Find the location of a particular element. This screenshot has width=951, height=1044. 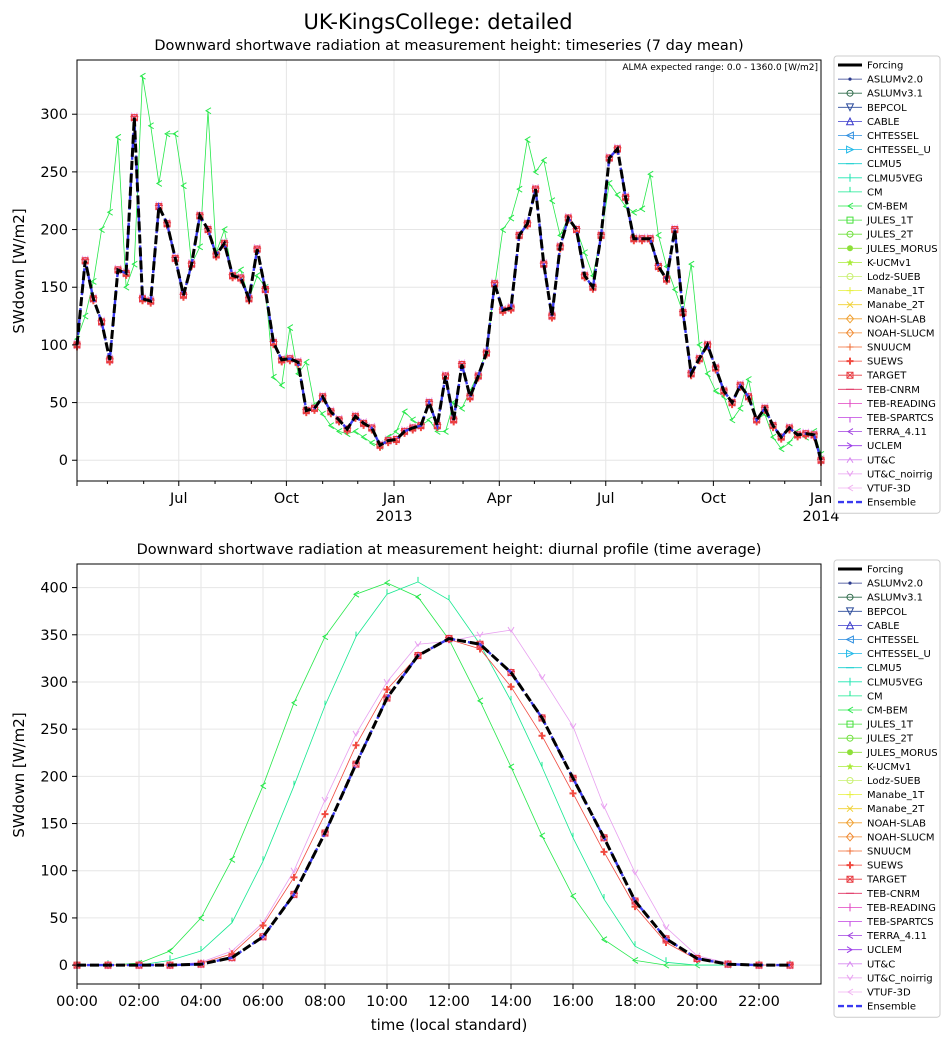

legend-label-uclem: UCLEM is located at coordinates (884, 446).